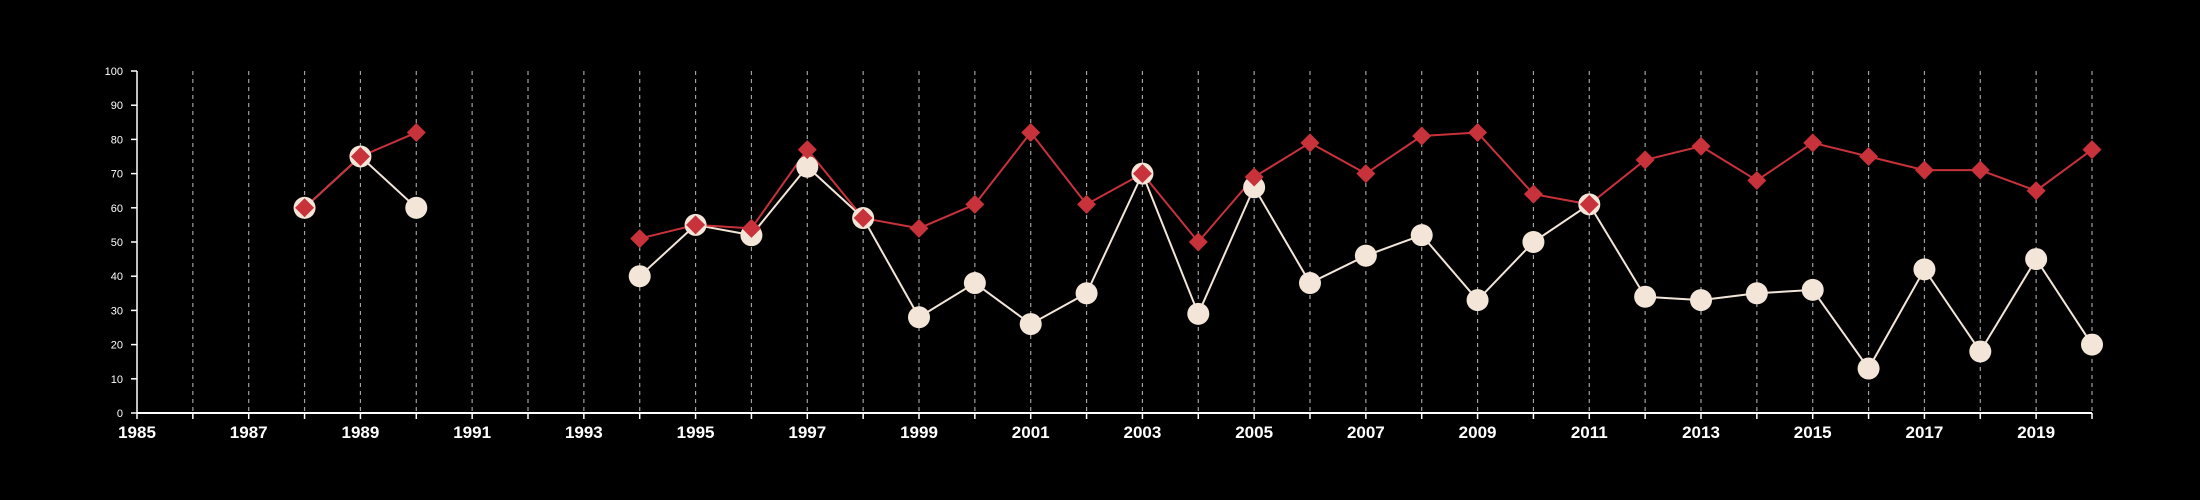 This screenshot has height=500, width=2200. What do you see at coordinates (584, 432) in the screenshot?
I see `x-tick-label: 1993` at bounding box center [584, 432].